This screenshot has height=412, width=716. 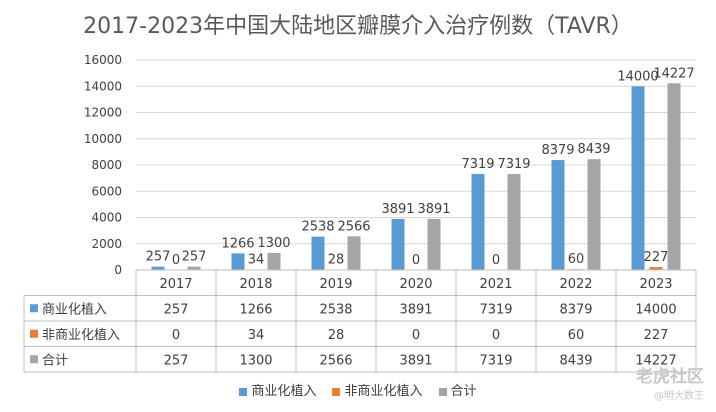 I want to click on watermark: 老虎社区 @明大数王, so click(x=670, y=382).